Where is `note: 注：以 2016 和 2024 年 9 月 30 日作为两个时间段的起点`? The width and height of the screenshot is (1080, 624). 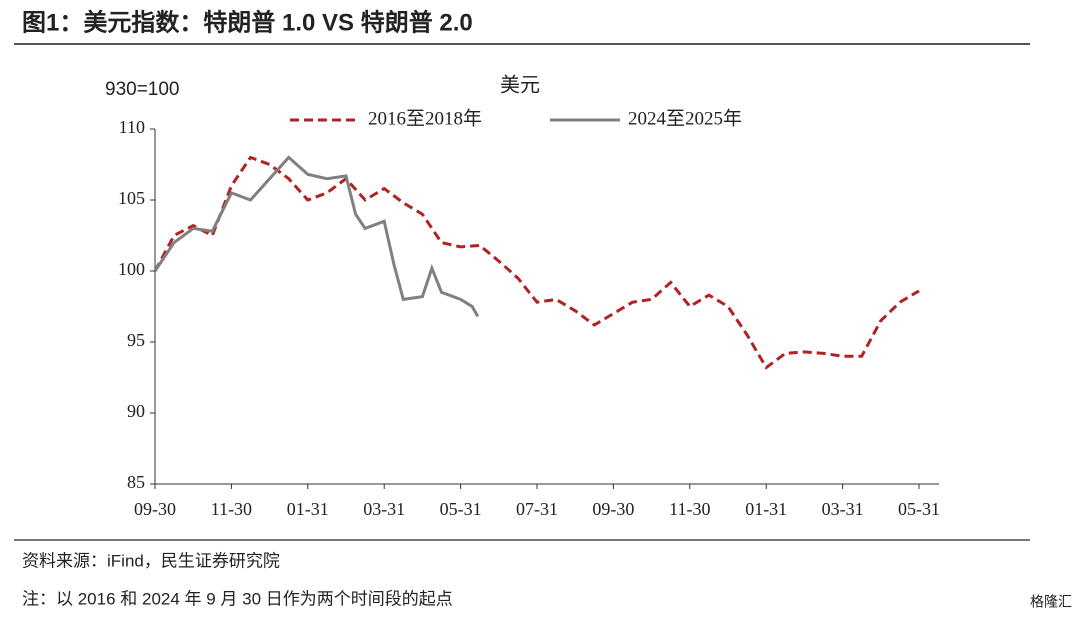
note: 注：以 2016 和 2024 年 9 月 30 日作为两个时间段的起点 is located at coordinates (237, 598).